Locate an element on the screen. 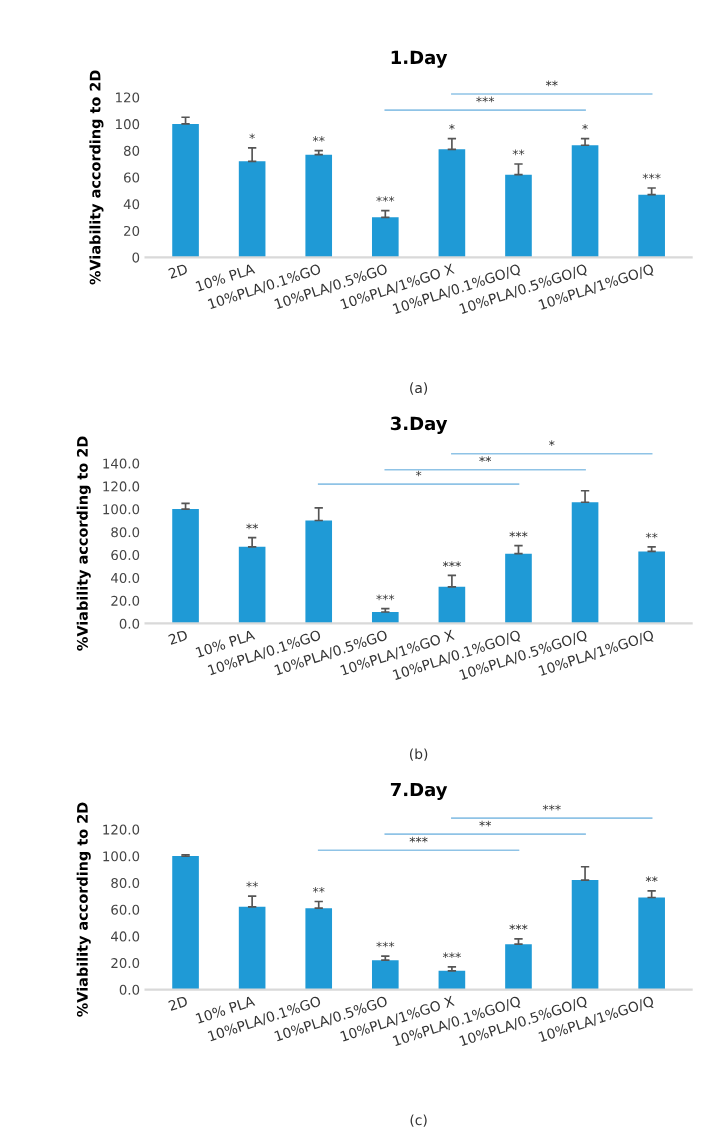 Image resolution: width=728 pixels, height=1144 pixels. chart-title: 3.Day is located at coordinates (419, 425).